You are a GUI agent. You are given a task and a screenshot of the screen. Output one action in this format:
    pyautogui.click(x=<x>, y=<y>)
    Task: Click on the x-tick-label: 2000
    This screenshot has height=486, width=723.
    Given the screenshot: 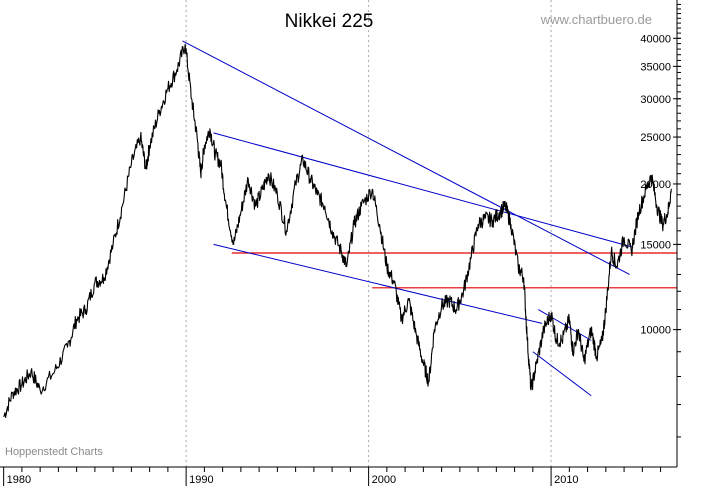 What is the action you would take?
    pyautogui.click(x=384, y=480)
    